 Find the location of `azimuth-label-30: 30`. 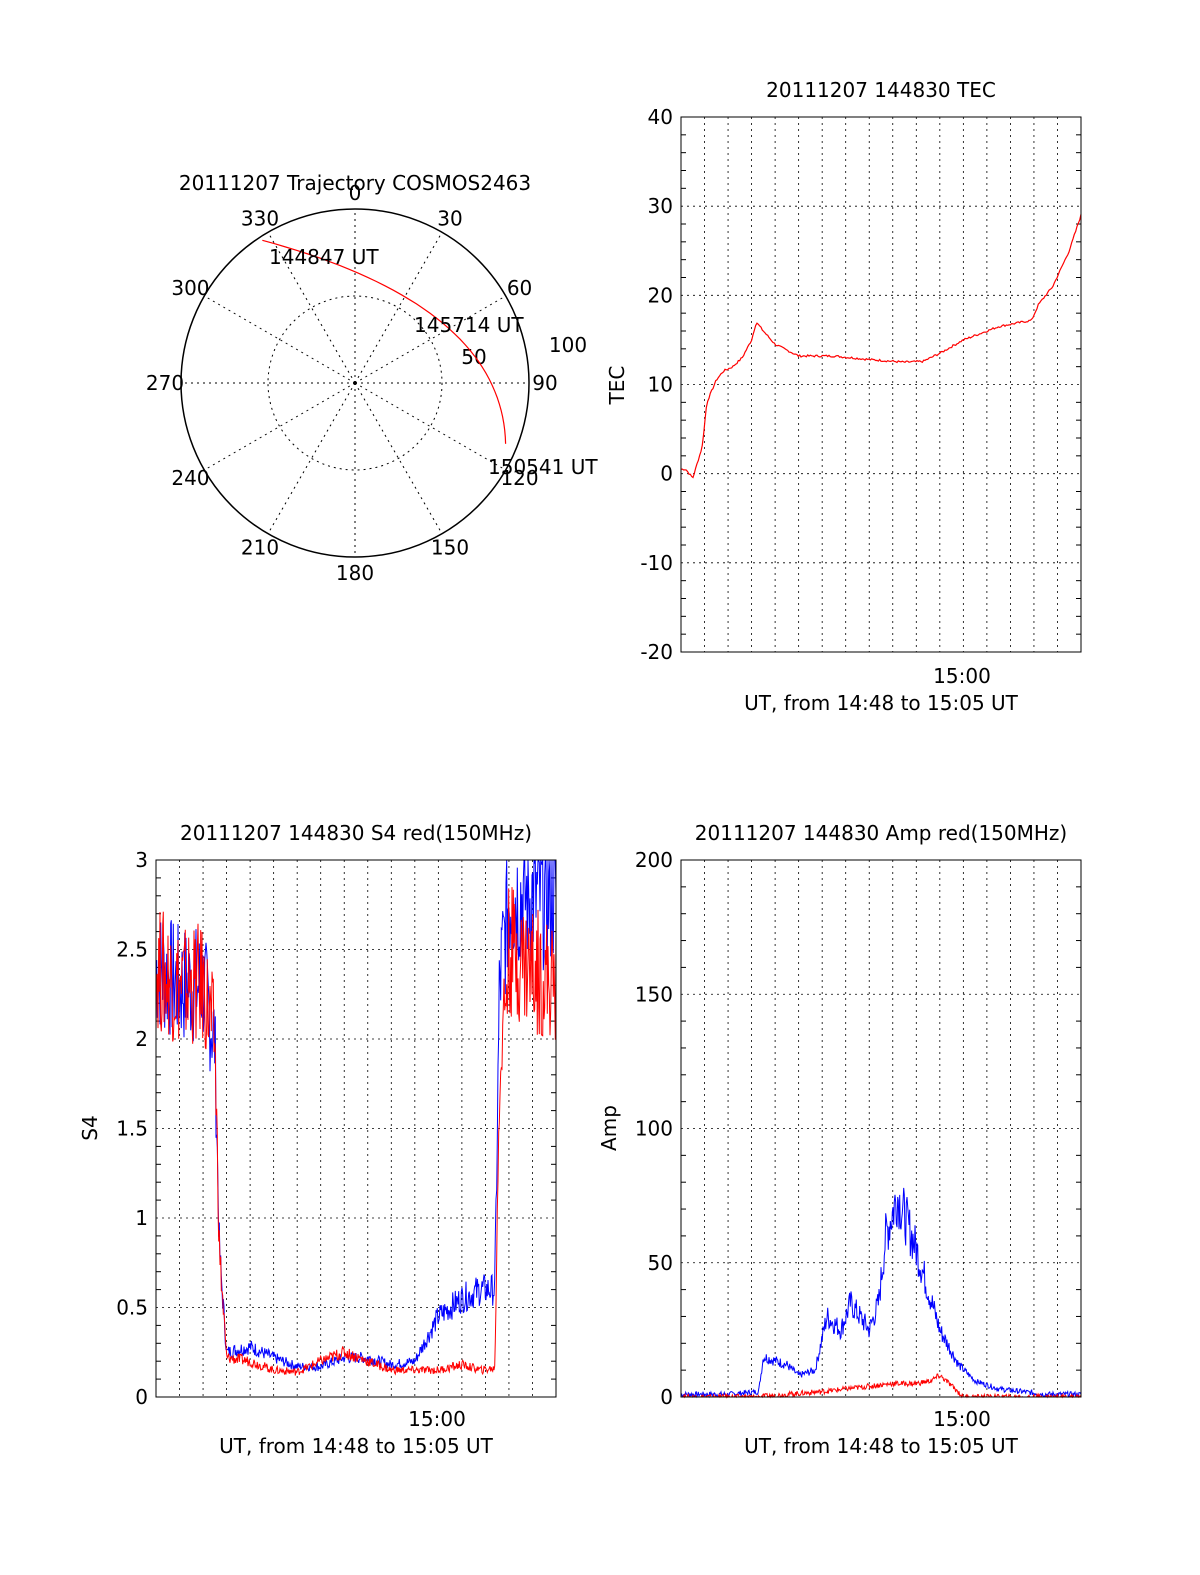

azimuth-label-30: 30 is located at coordinates (449, 218).